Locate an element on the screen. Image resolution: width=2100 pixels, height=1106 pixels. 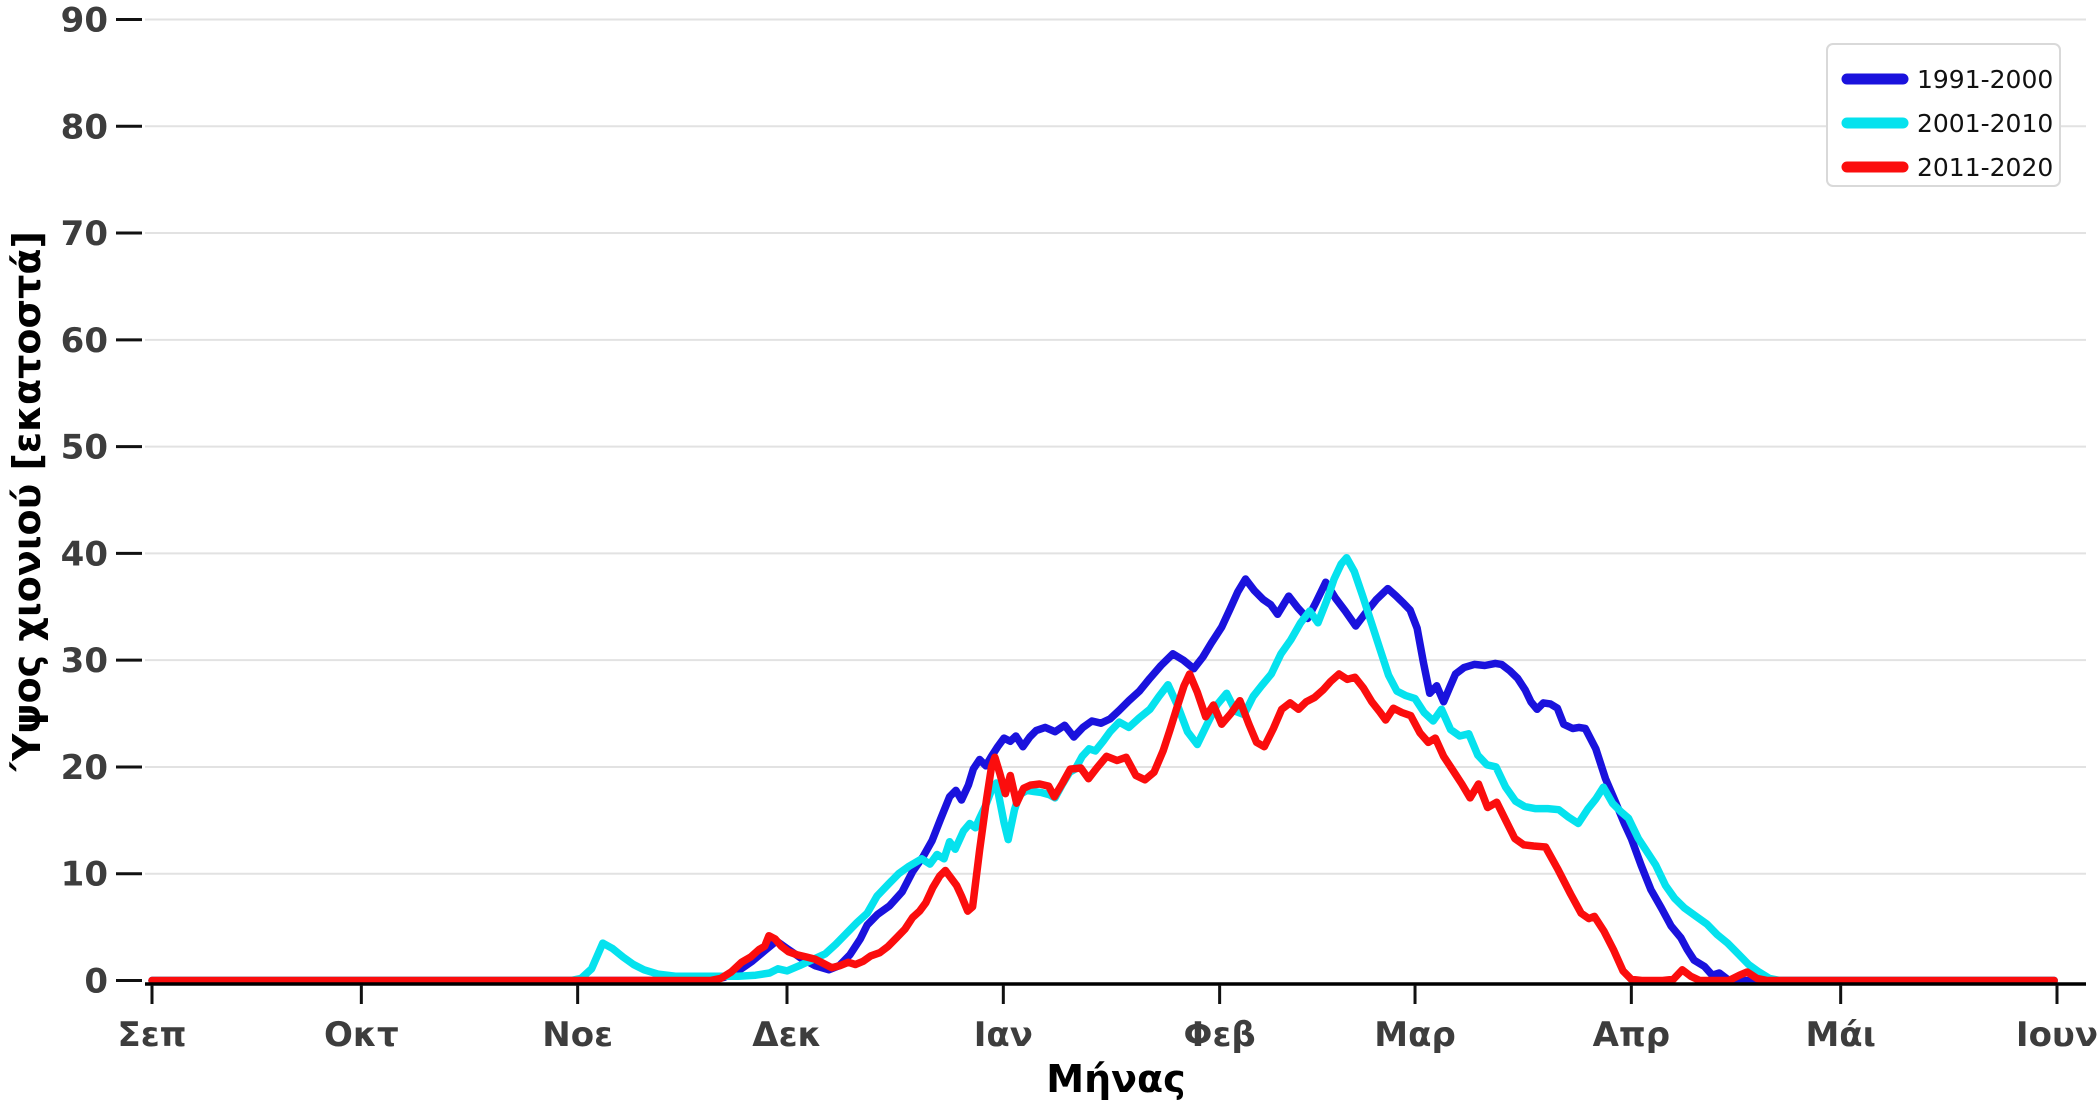
x-tick-label-Οκτ: Οκτ is located at coordinates (361, 1035).